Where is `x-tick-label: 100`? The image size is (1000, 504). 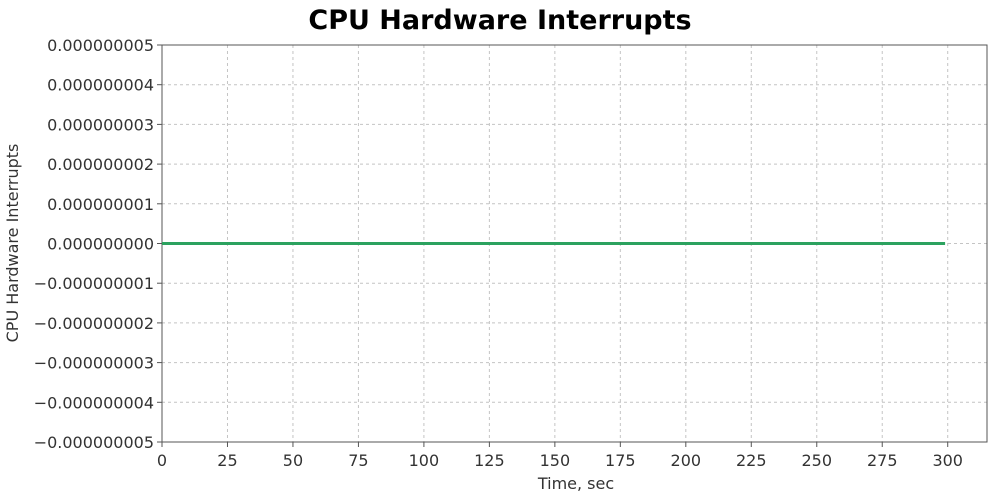 x-tick-label: 100 is located at coordinates (424, 460).